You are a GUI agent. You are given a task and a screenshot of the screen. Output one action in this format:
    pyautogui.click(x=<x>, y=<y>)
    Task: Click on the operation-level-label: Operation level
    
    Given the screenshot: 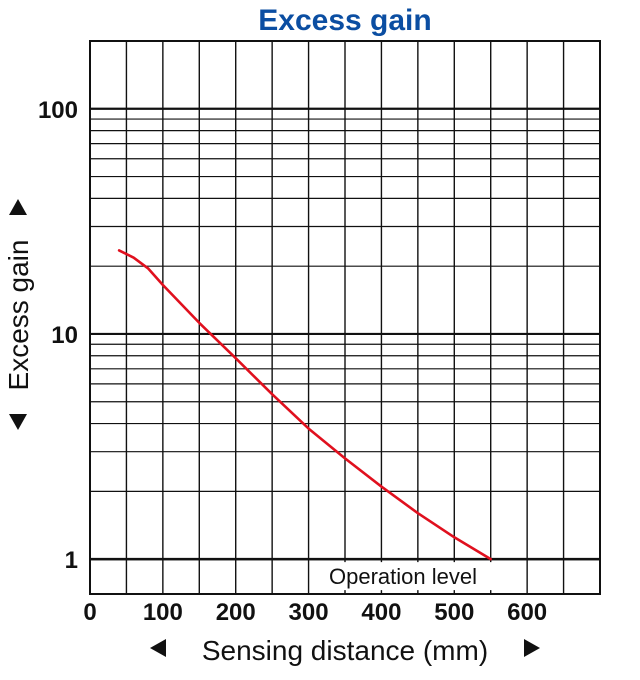 What is the action you would take?
    pyautogui.click(x=403, y=576)
    